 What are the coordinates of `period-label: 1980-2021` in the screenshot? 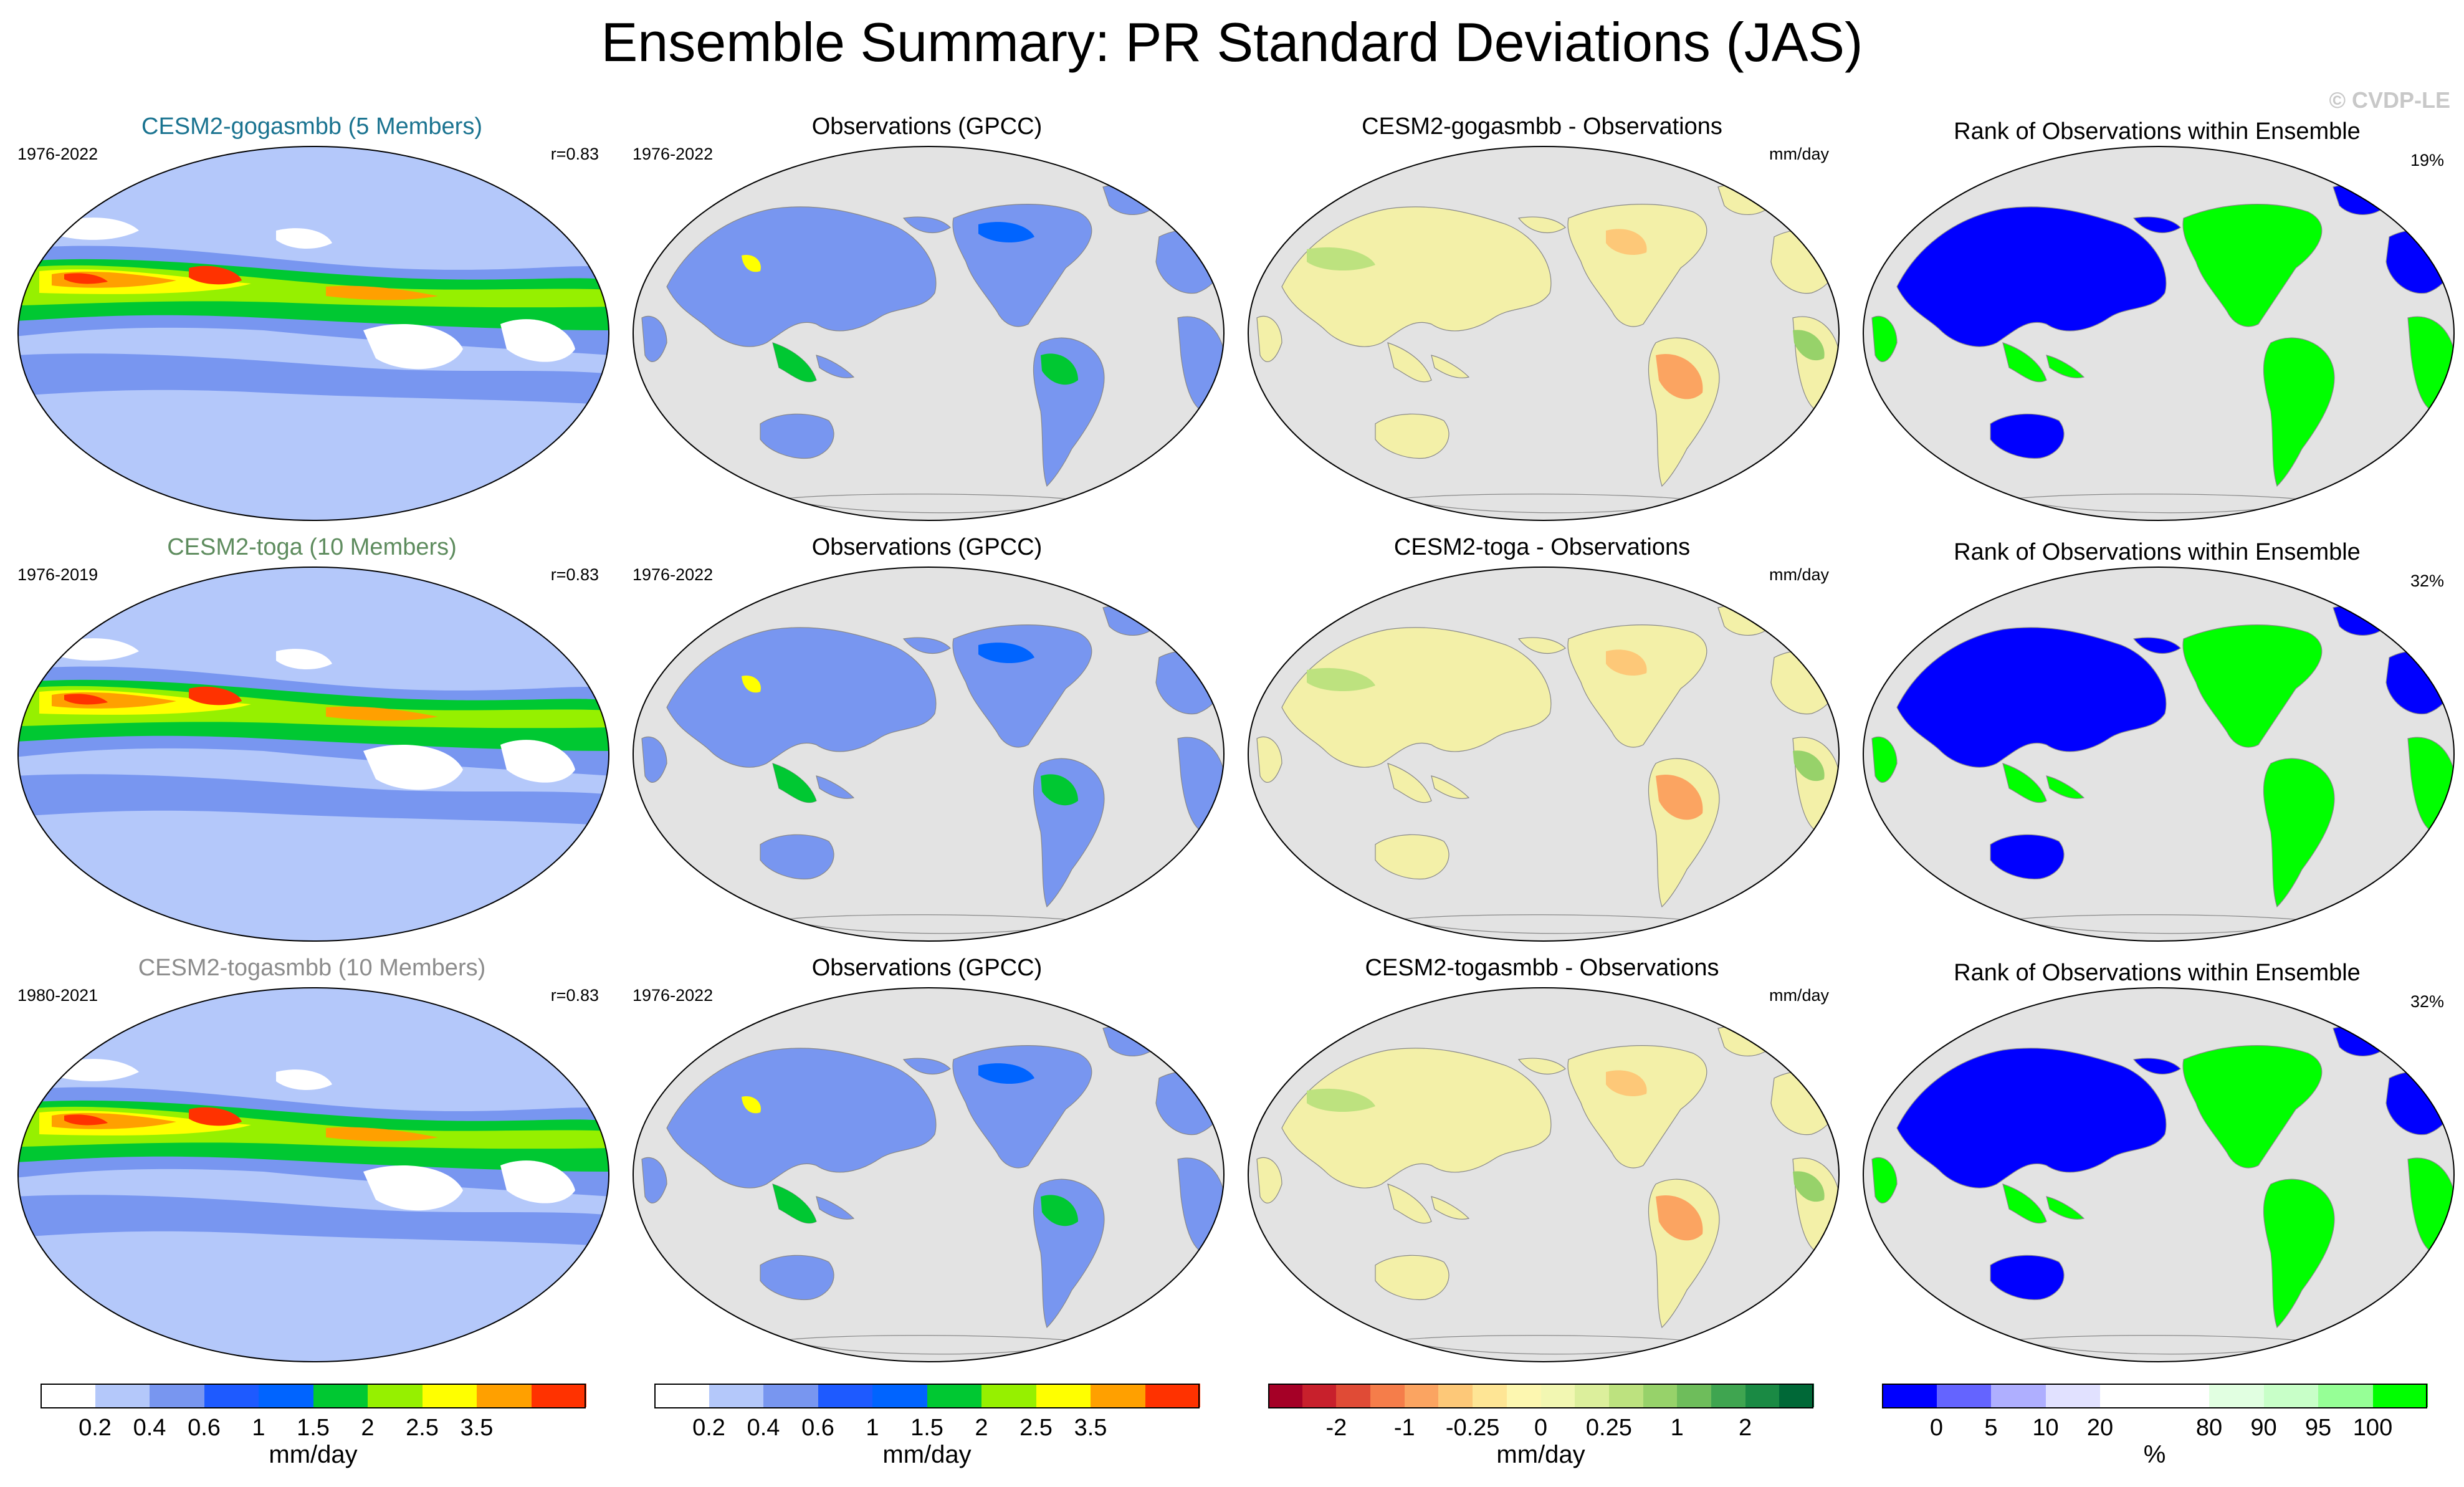 It's located at (57, 995).